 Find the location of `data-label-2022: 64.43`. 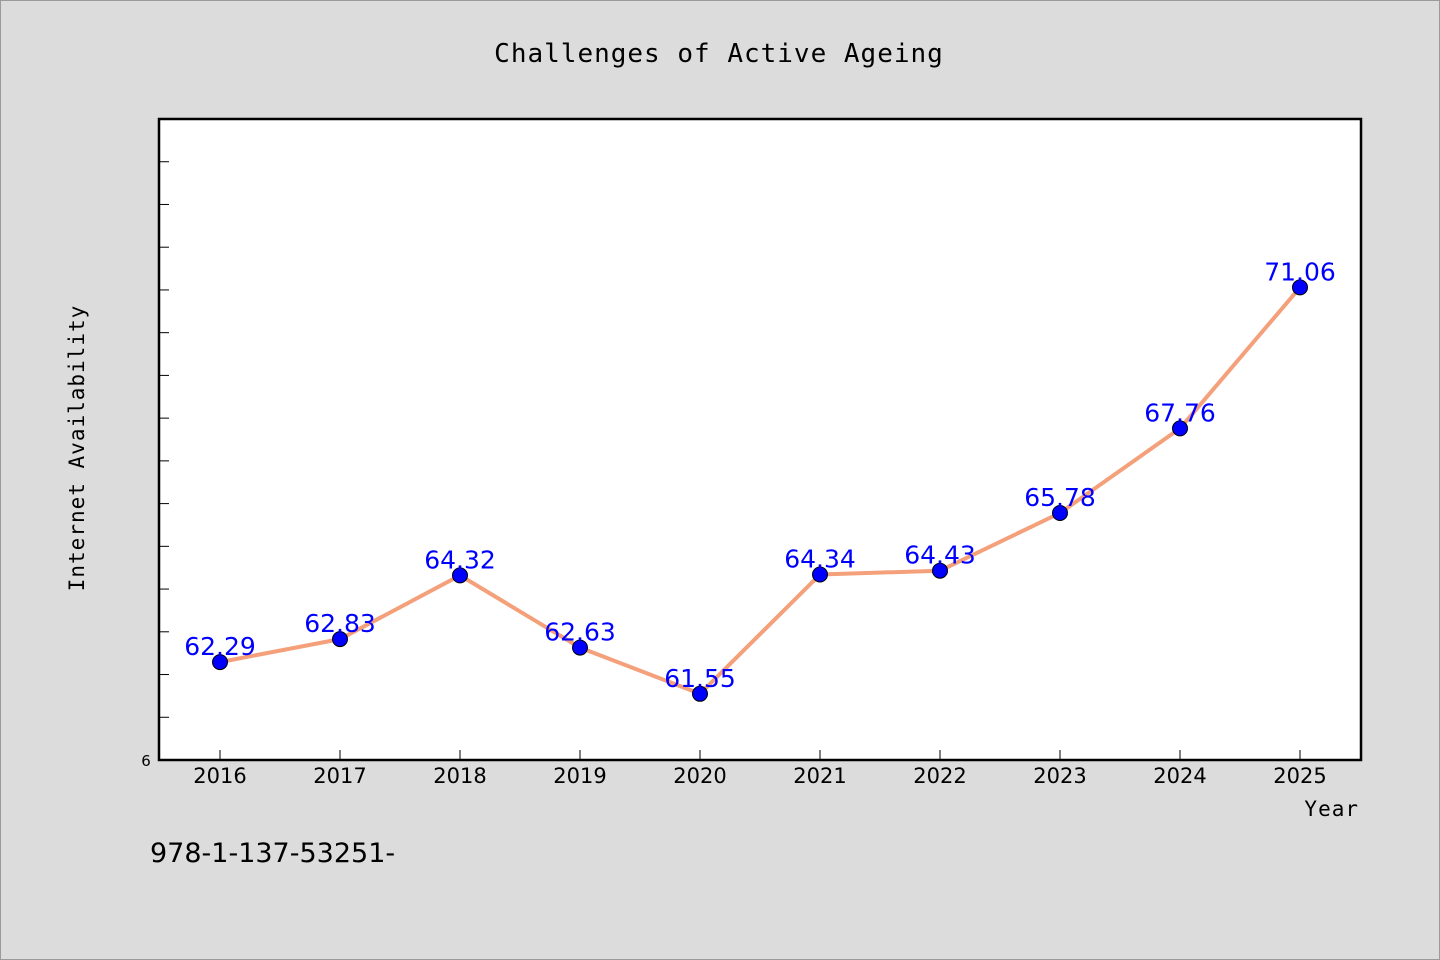

data-label-2022: 64.43 is located at coordinates (940, 555).